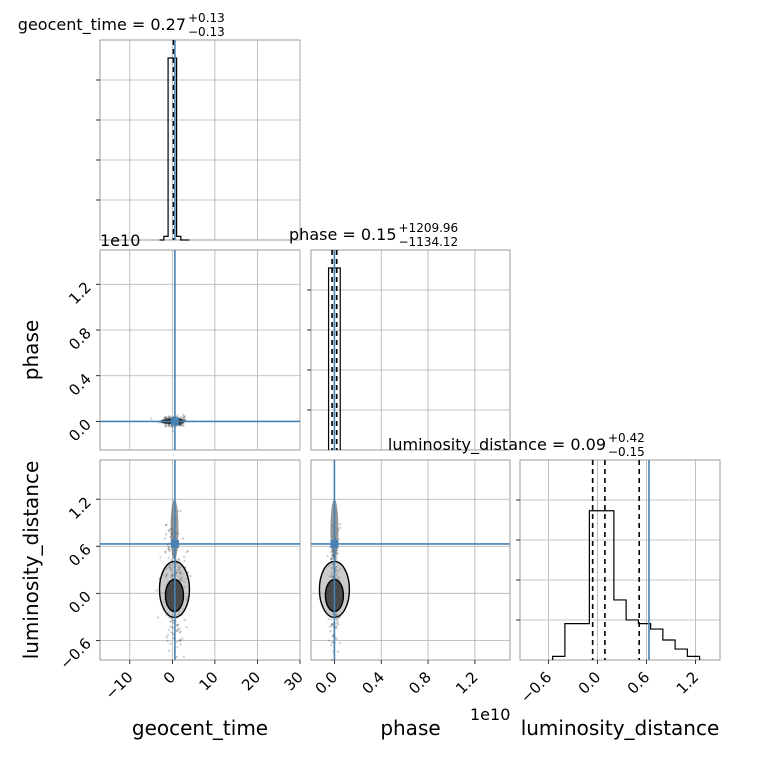  Describe the element at coordinates (80, 602) in the screenshot. I see `ytick-label-luminosity_distance-1: 0.0` at that location.